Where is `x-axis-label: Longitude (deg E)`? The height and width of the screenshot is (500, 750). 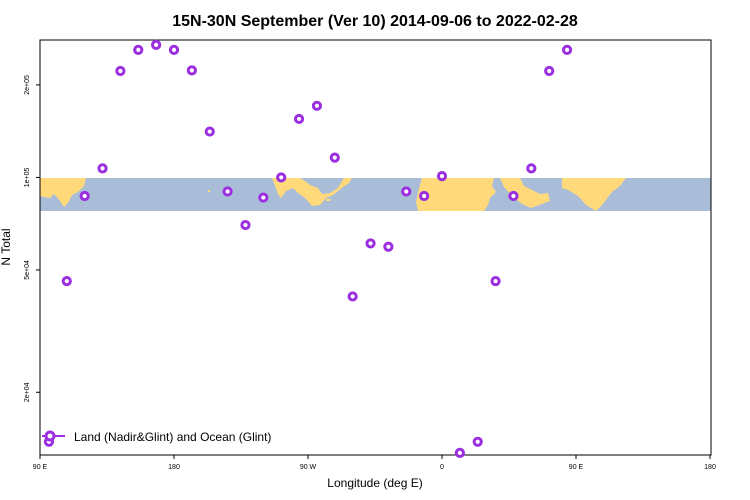 x-axis-label: Longitude (deg E) is located at coordinates (374, 483).